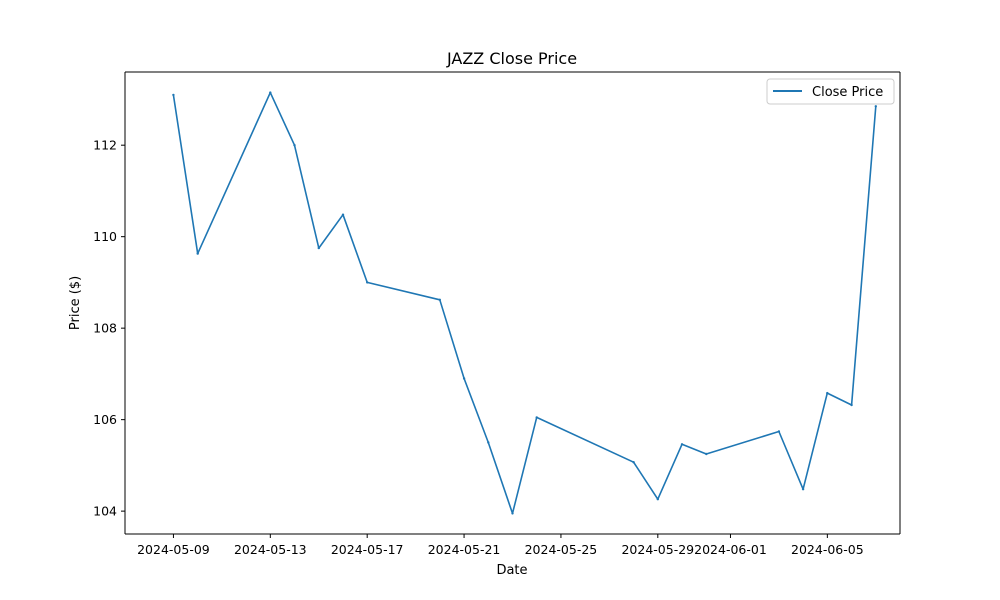  What do you see at coordinates (75, 303) in the screenshot?
I see `y-axis-label: Price ($)` at bounding box center [75, 303].